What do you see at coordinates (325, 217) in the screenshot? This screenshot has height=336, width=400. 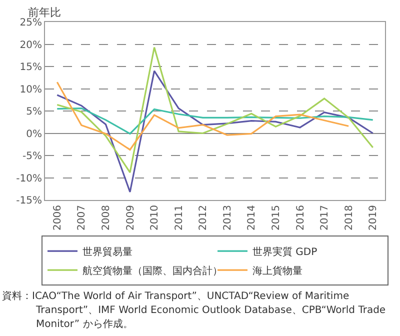 I see `x-tick-label: 2017` at bounding box center [325, 217].